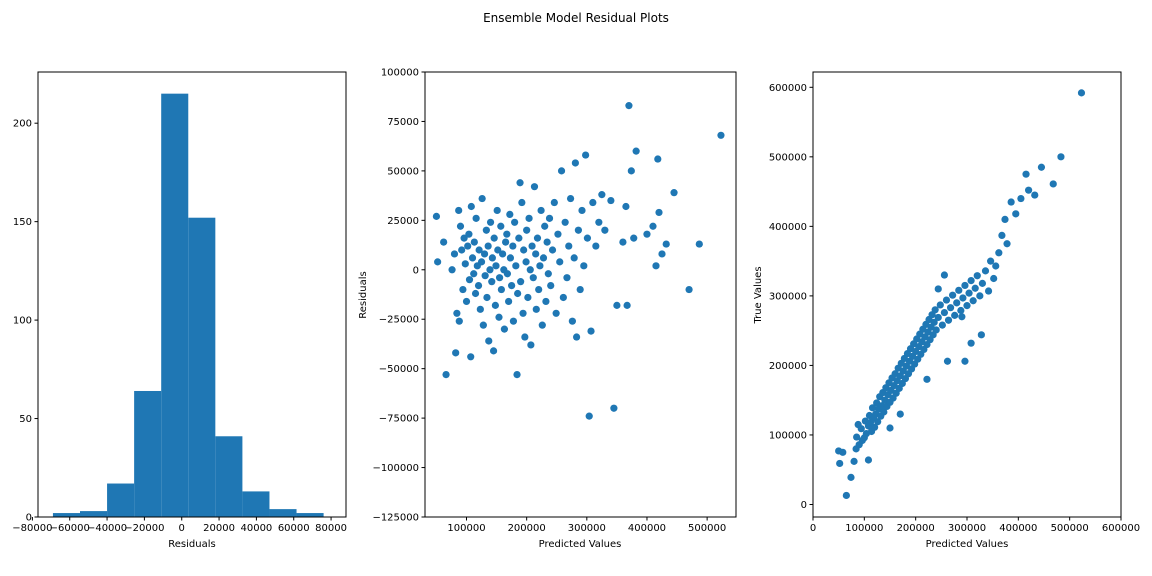 This screenshot has width=1152, height=576. What do you see at coordinates (403, 122) in the screenshot?
I see `residuals-scatter-ytick-label: 75000` at bounding box center [403, 122].